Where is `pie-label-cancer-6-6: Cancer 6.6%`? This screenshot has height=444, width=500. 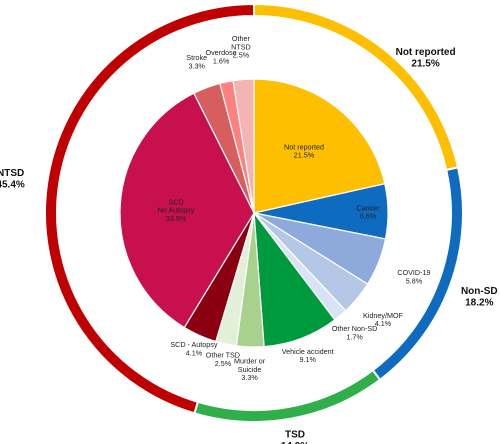 pie-label-cancer-6-6: Cancer 6.6% is located at coordinates (368, 211).